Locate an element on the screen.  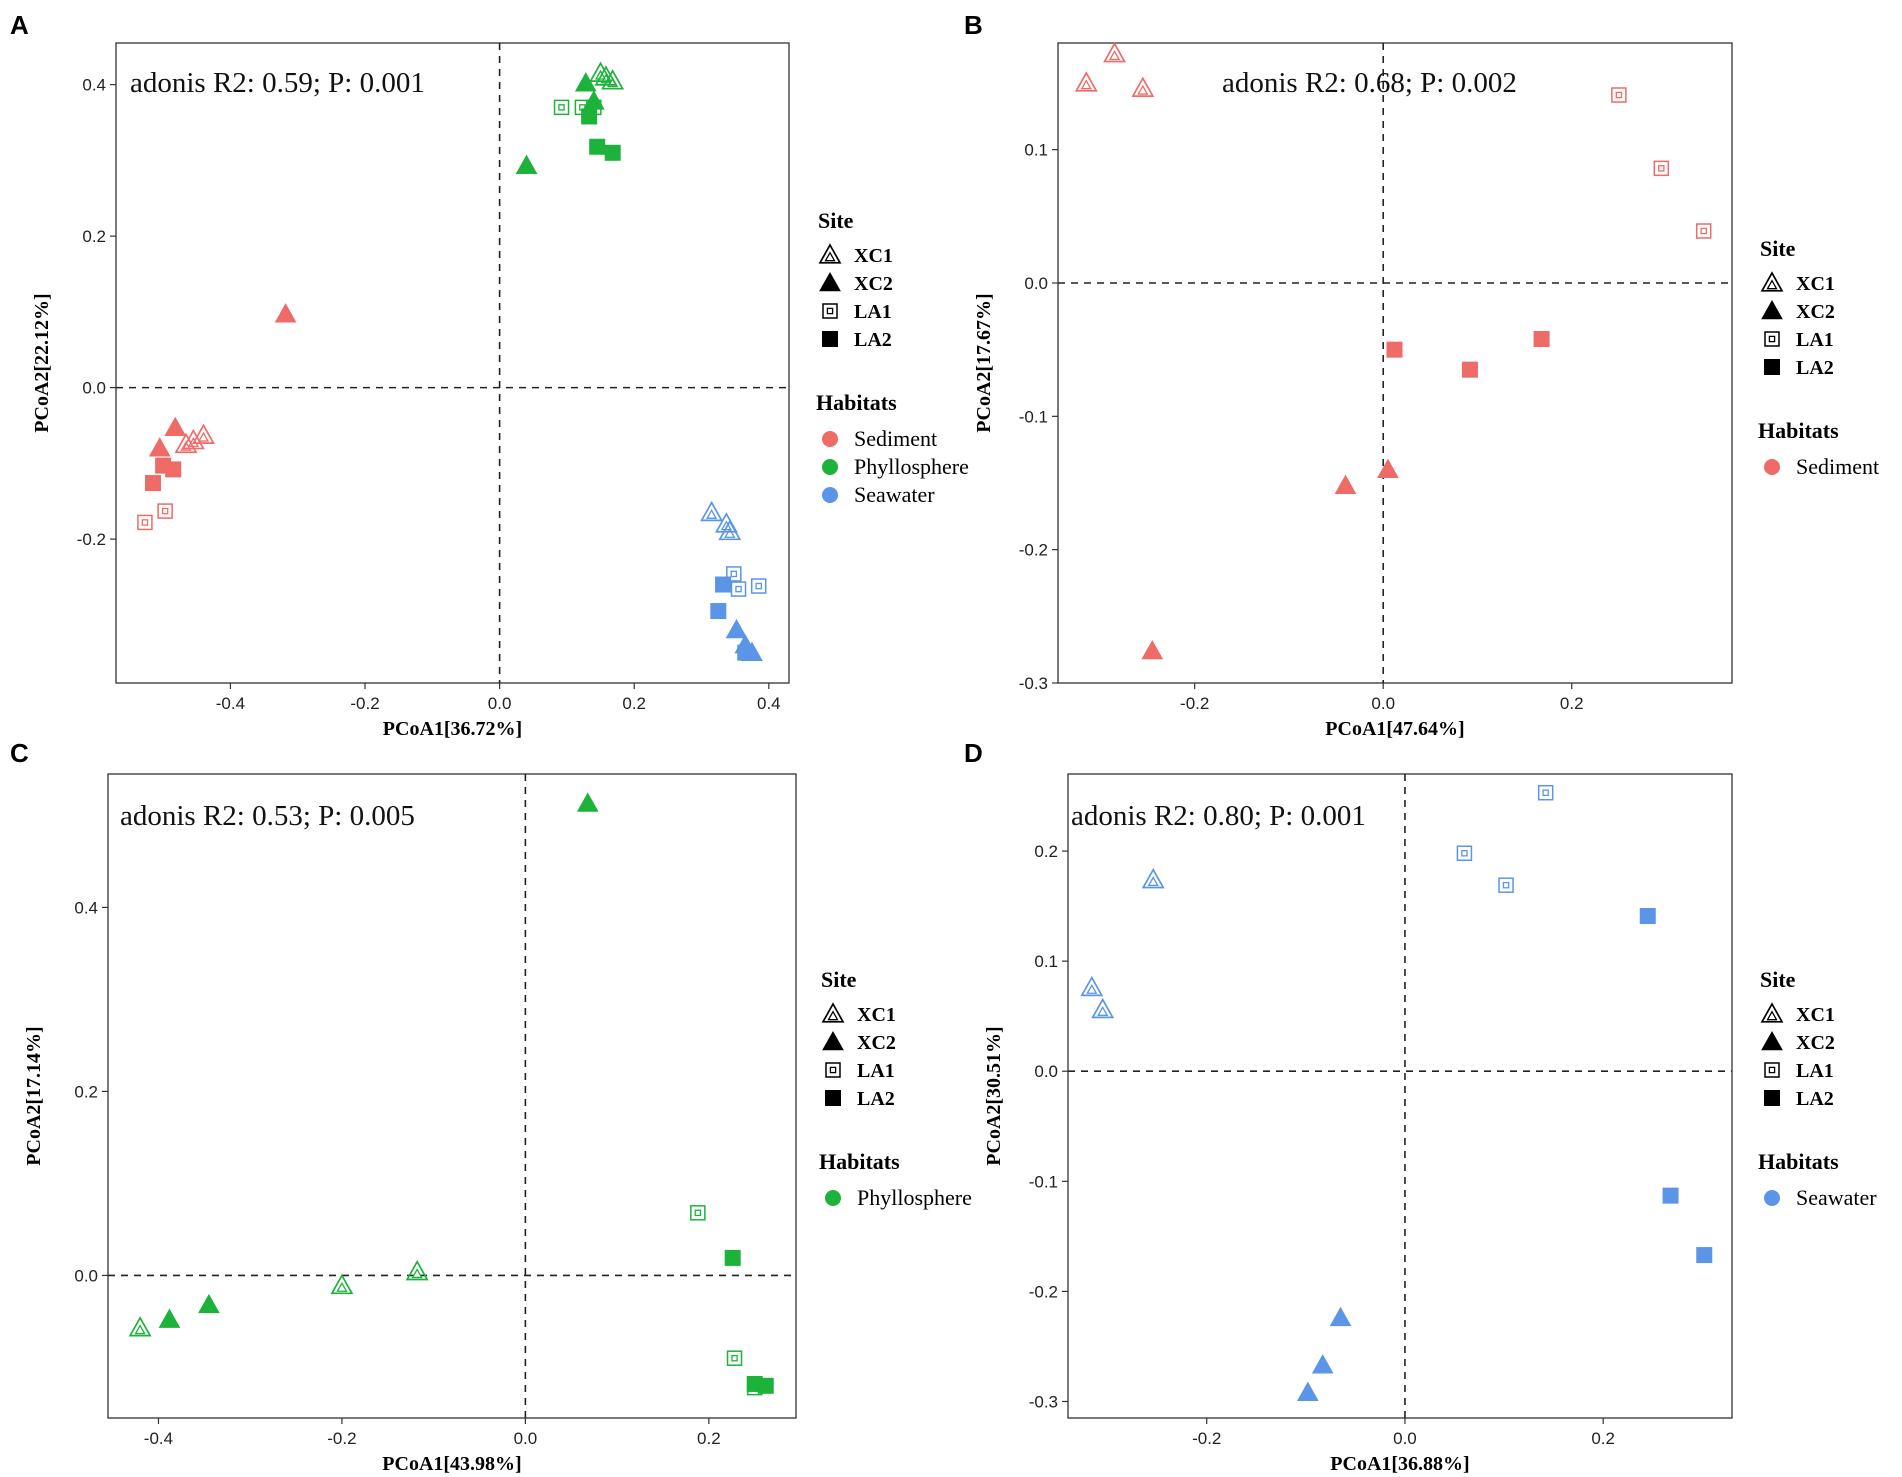
x-axis-title: PCoA1[43.98%] is located at coordinates (451, 1464).